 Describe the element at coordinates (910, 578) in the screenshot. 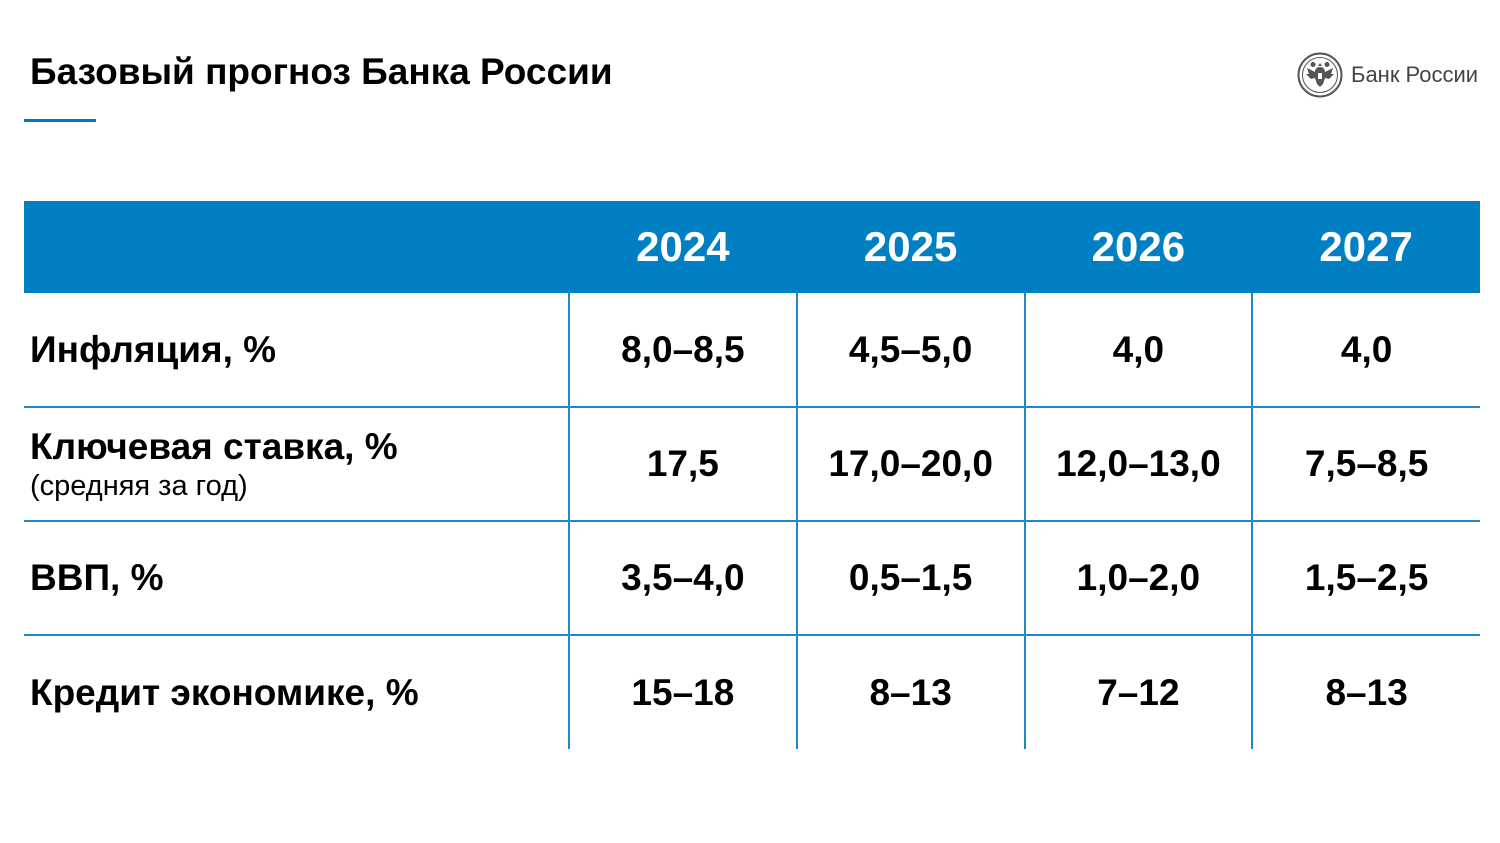

I see `table-cell: 0,5–1,5` at that location.